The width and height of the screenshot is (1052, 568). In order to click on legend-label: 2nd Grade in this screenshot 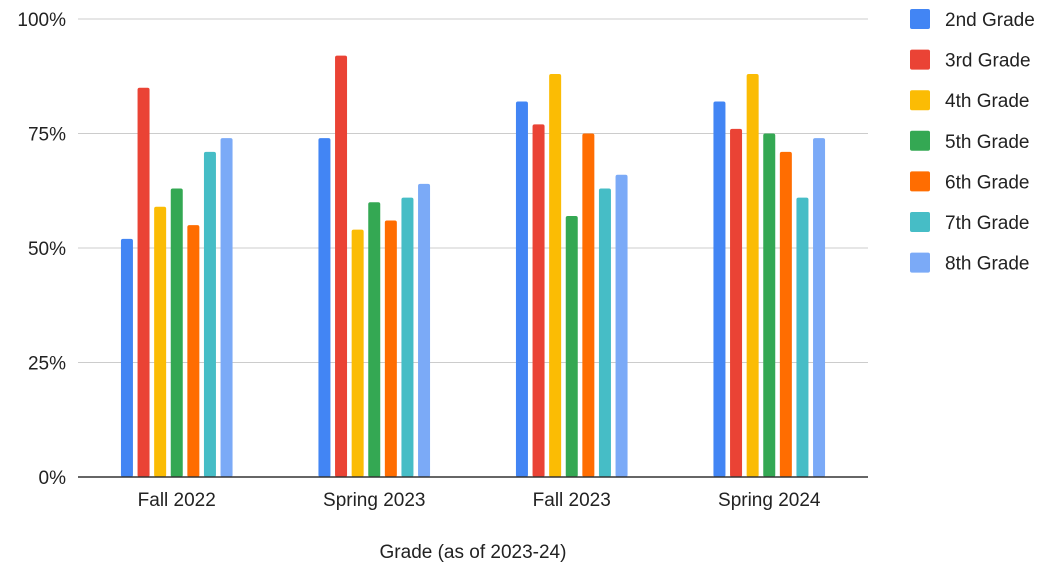, I will do `click(990, 20)`.